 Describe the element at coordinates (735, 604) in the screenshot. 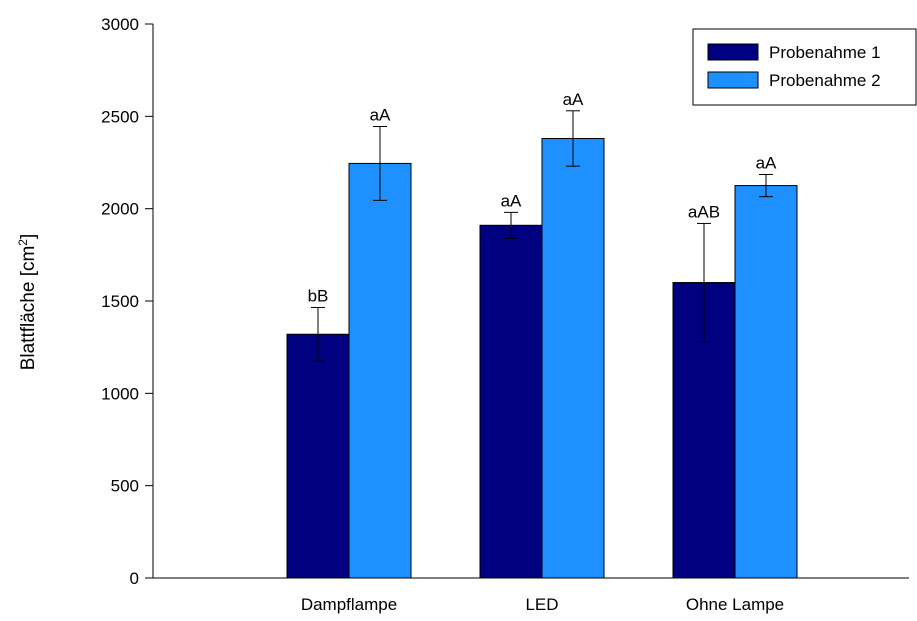

I see `x-tick-label: Ohne Lampe` at that location.